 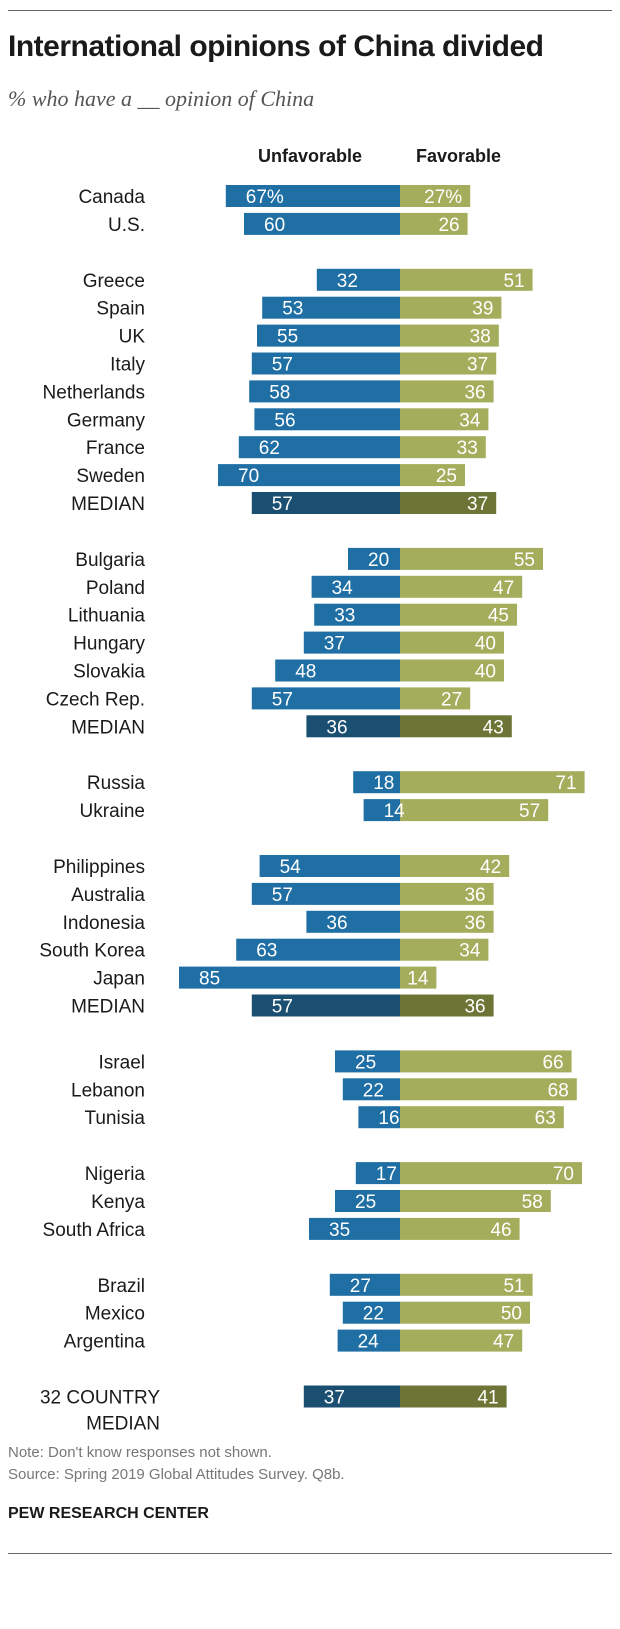 I want to click on unfavorable-value-label: 85, so click(x=209, y=979).